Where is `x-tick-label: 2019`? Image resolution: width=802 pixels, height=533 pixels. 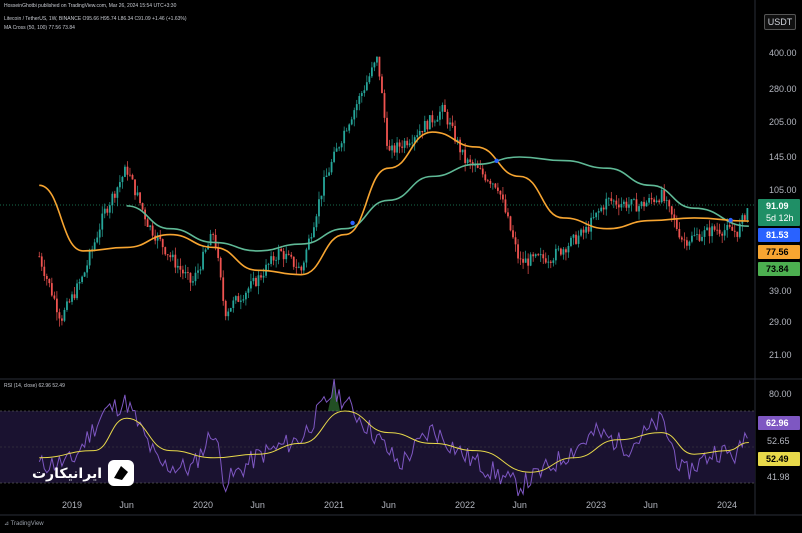
x-tick-label: 2019 is located at coordinates (72, 505).